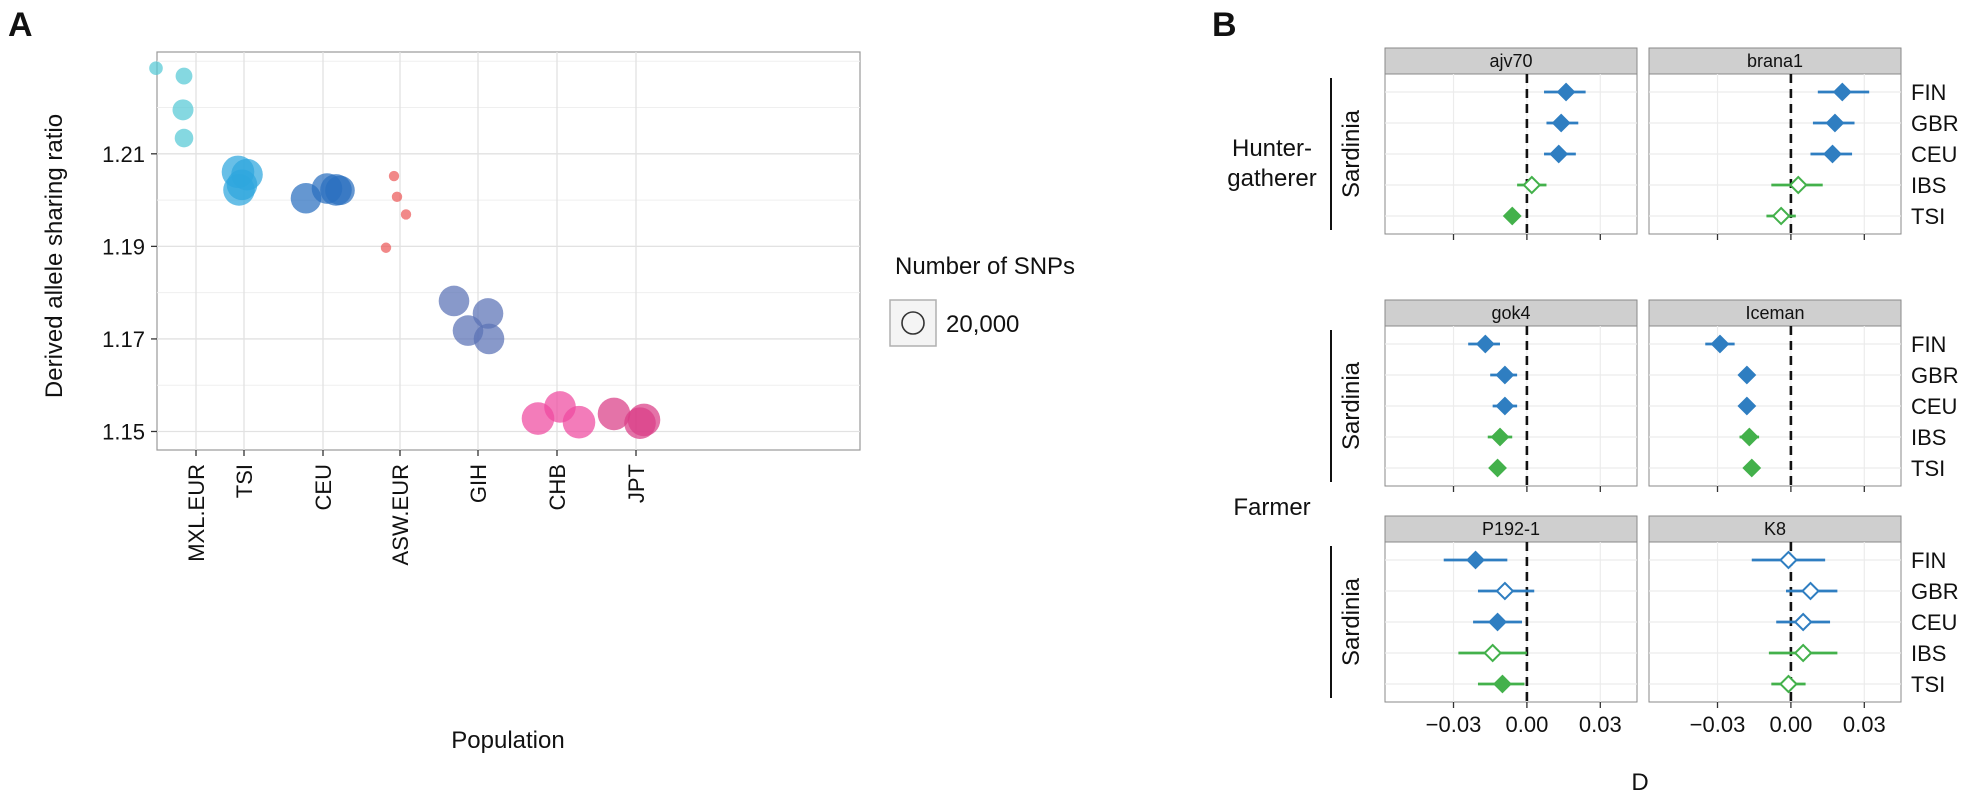 The image size is (1979, 800). I want to click on legend-entry-label: 20,000, so click(982, 324).